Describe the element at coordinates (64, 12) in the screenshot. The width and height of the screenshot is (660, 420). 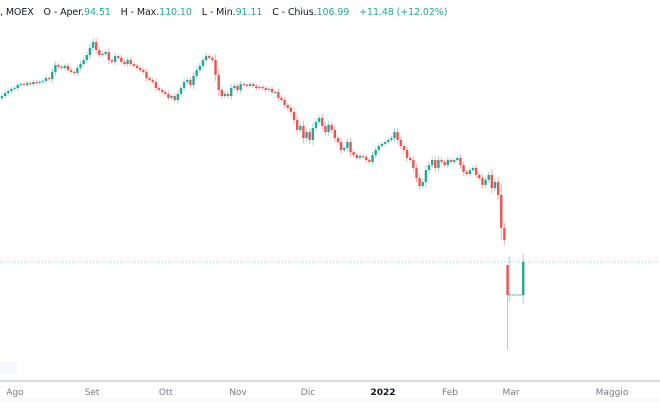
I see `open-label: O - Aper.` at that location.